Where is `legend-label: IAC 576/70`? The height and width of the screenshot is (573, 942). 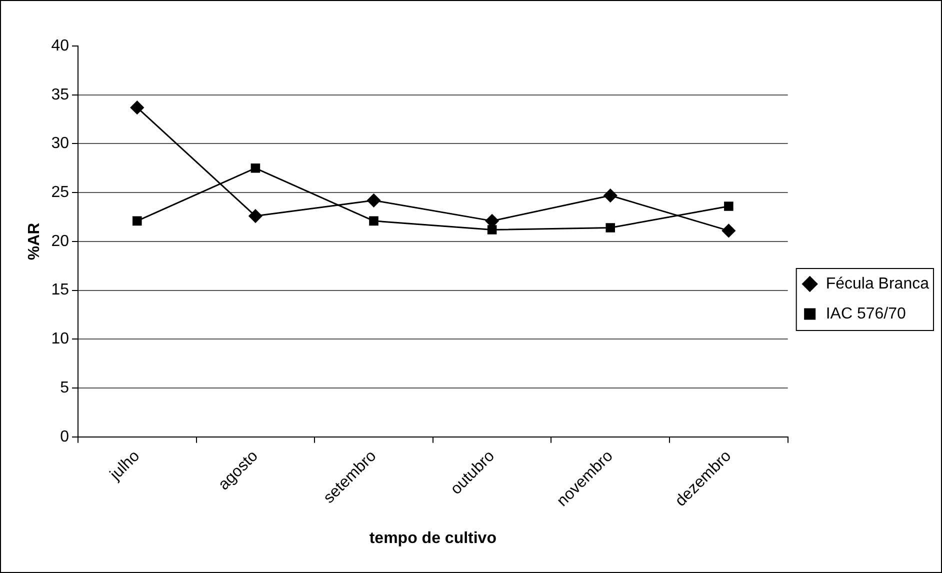
legend-label: IAC 576/70 is located at coordinates (866, 313).